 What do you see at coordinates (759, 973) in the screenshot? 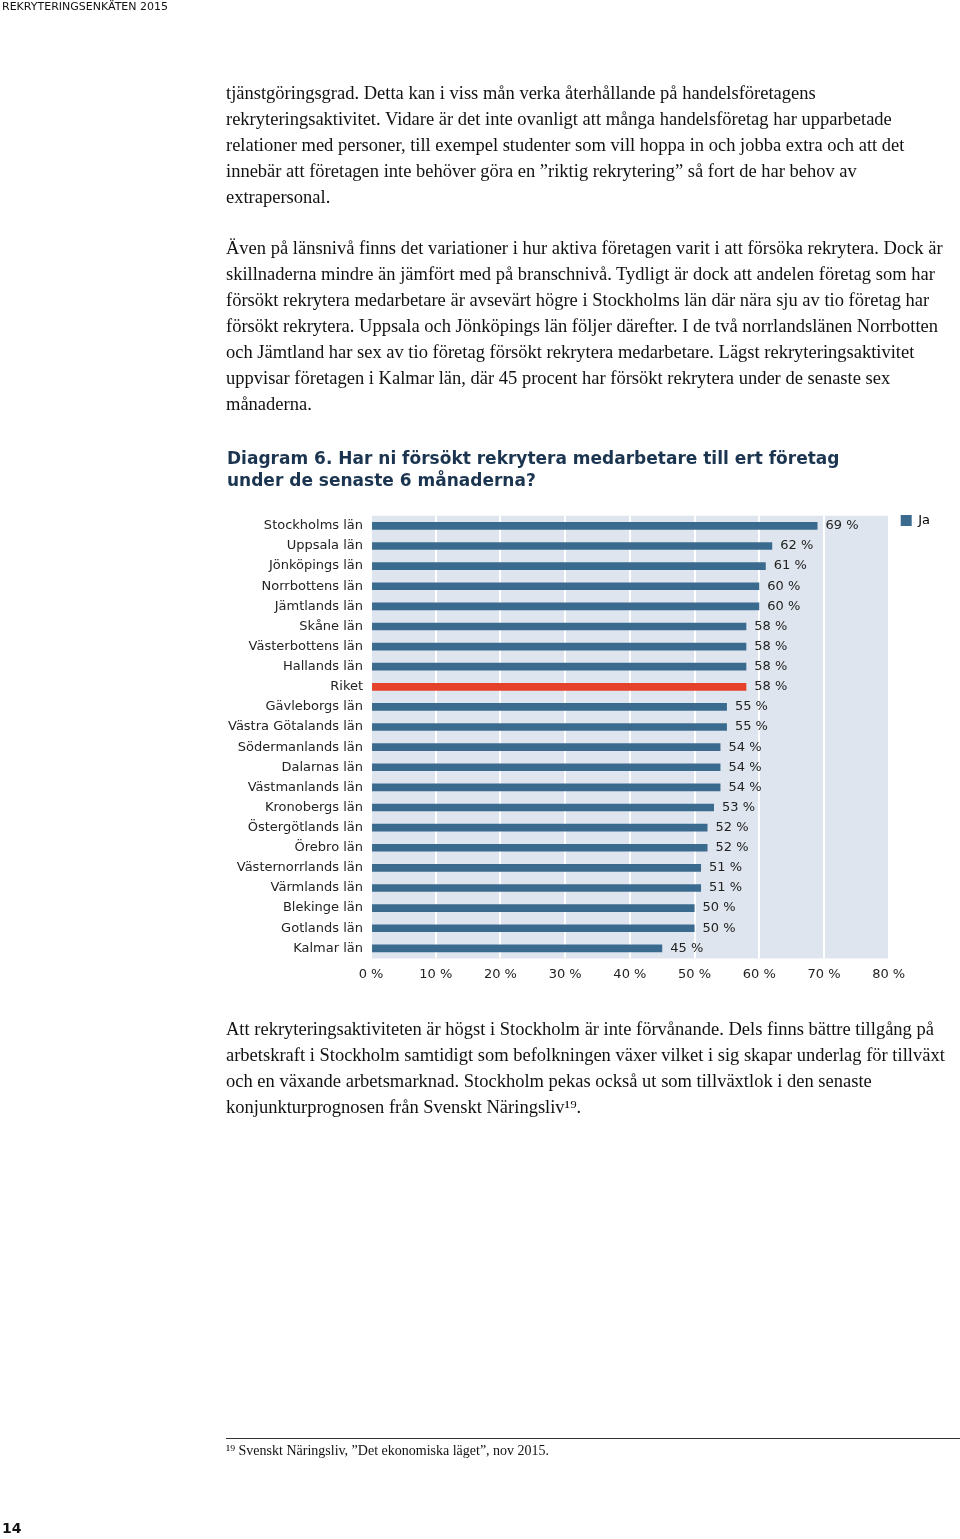
I see `x-tick-label: 60 %` at bounding box center [759, 973].